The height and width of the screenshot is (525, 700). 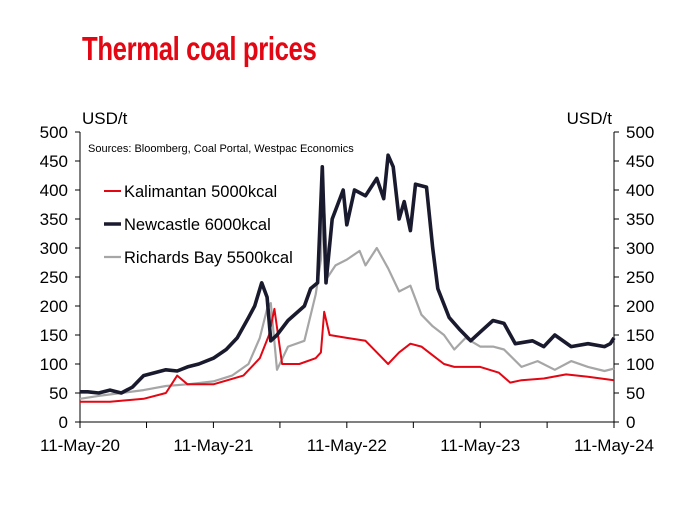 What do you see at coordinates (480, 445) in the screenshot?
I see `x-tick-label: 11-May-23` at bounding box center [480, 445].